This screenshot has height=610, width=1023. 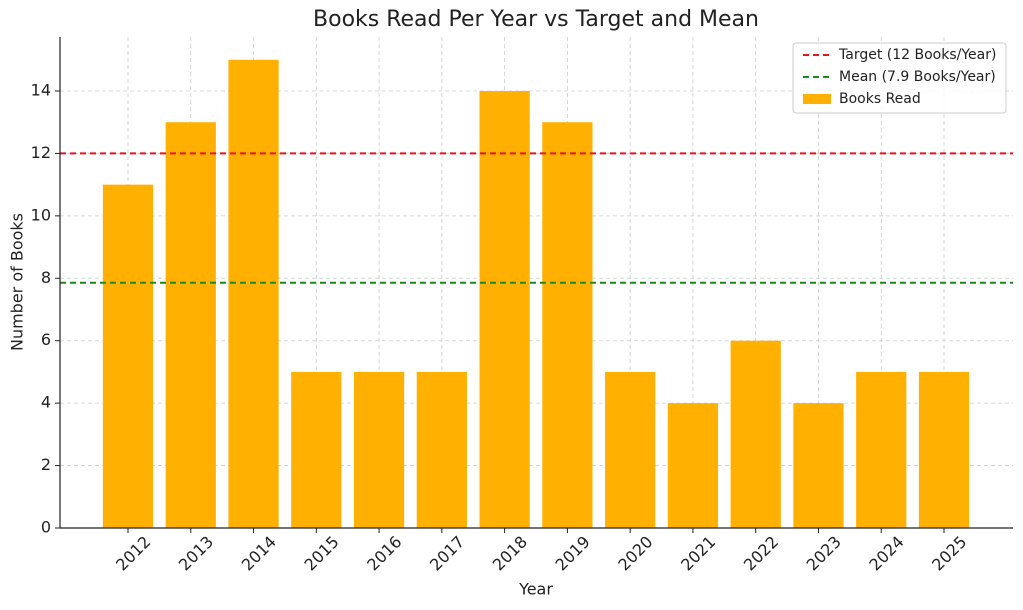 I want to click on y-axis-label: Number of Books, so click(x=17, y=282).